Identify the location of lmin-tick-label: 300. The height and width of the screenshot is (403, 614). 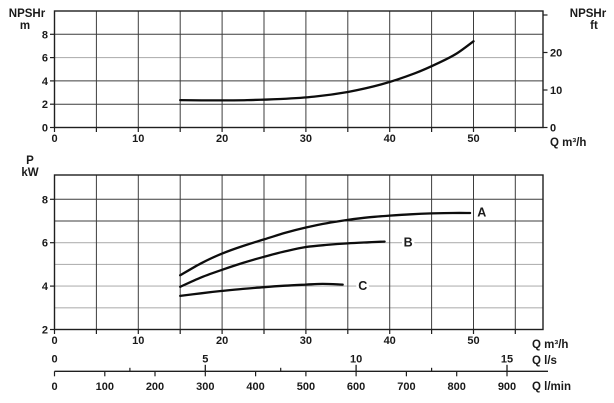
(205, 387).